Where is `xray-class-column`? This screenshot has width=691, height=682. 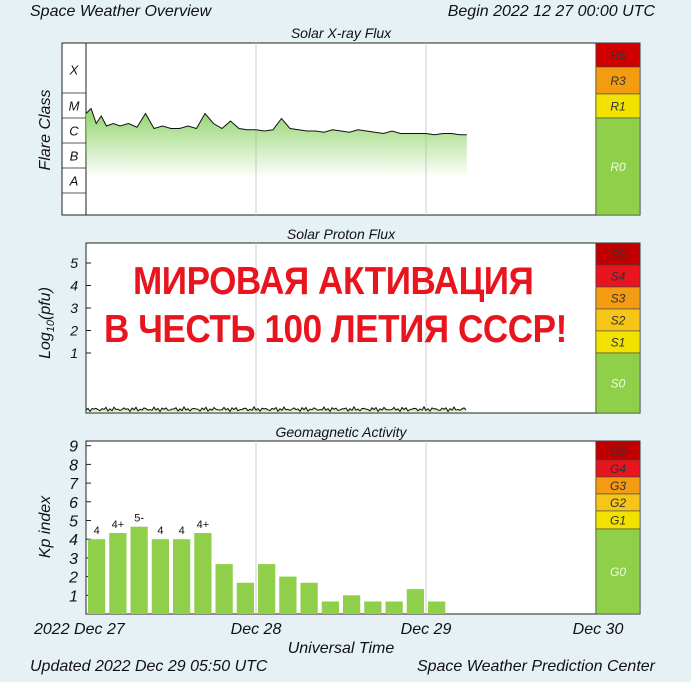 xray-class-column is located at coordinates (74, 129).